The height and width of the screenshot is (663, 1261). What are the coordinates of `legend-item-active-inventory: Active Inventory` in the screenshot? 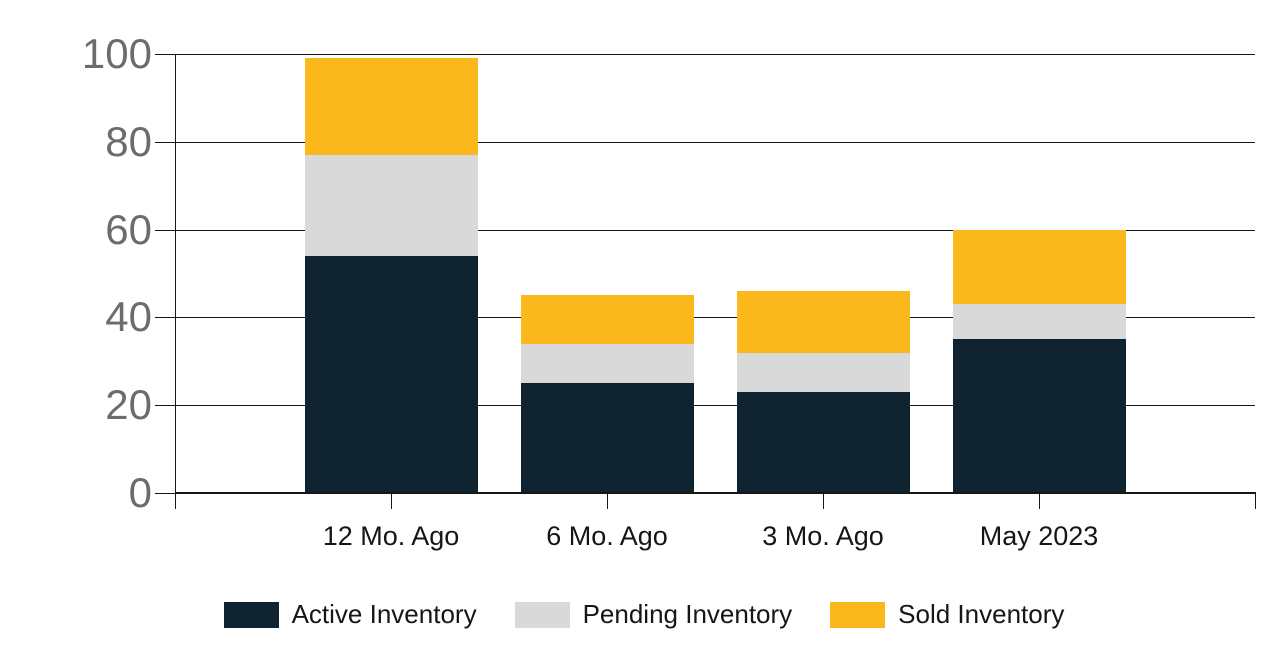 It's located at (350, 614).